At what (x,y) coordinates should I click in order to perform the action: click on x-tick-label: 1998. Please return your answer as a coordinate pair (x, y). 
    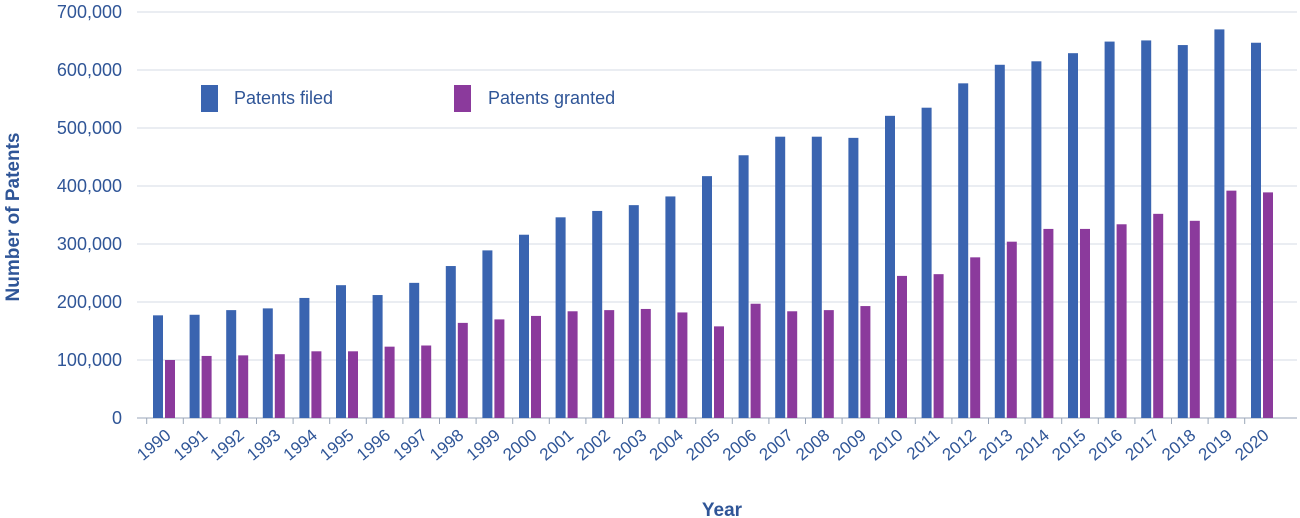
    Looking at the image, I should click on (446, 445).